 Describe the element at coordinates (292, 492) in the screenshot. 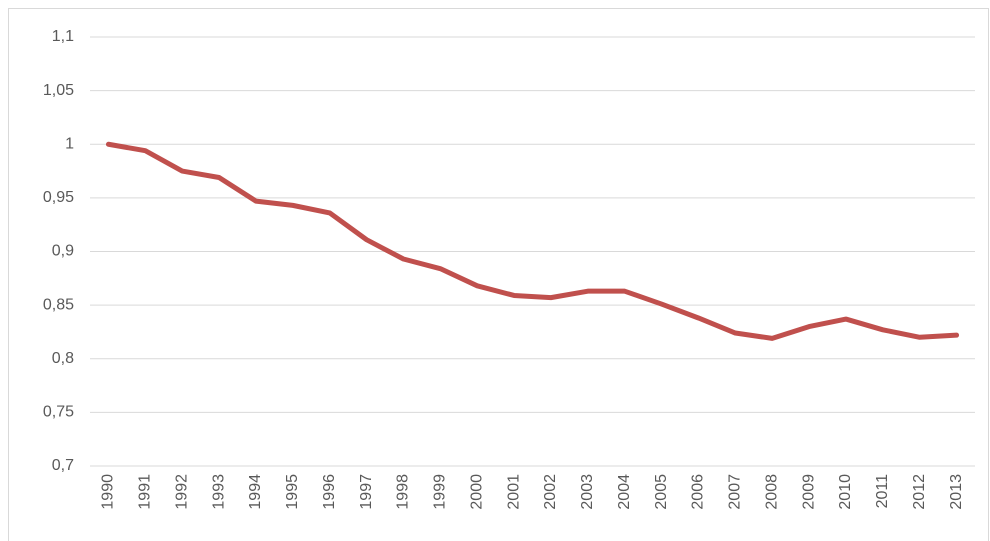

I see `x-tick-label: 1995` at that location.